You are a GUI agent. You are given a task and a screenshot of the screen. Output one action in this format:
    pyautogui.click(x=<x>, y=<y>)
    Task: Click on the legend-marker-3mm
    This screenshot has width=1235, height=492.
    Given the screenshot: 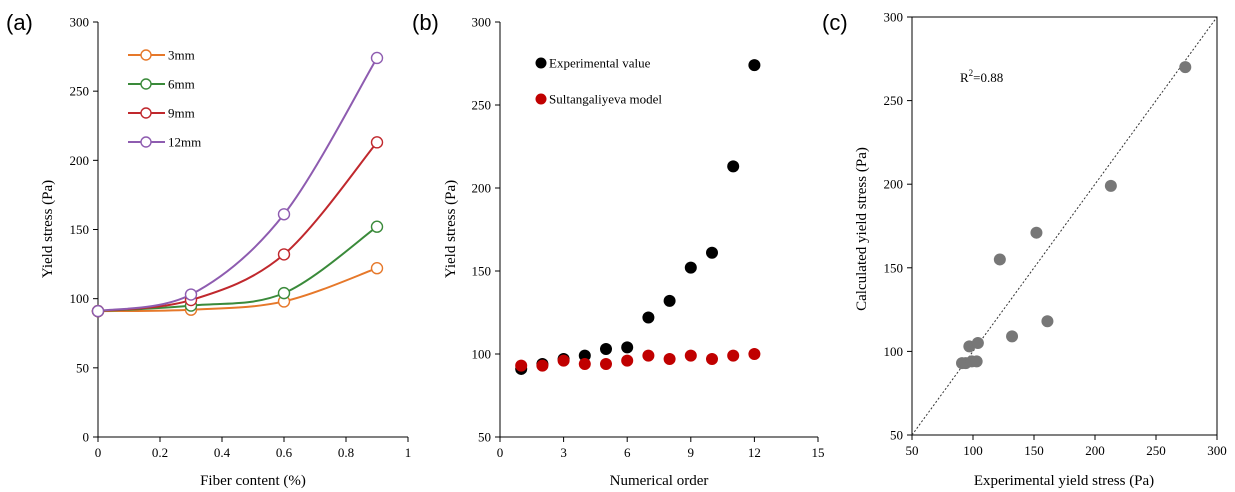 What is the action you would take?
    pyautogui.click(x=146, y=55)
    